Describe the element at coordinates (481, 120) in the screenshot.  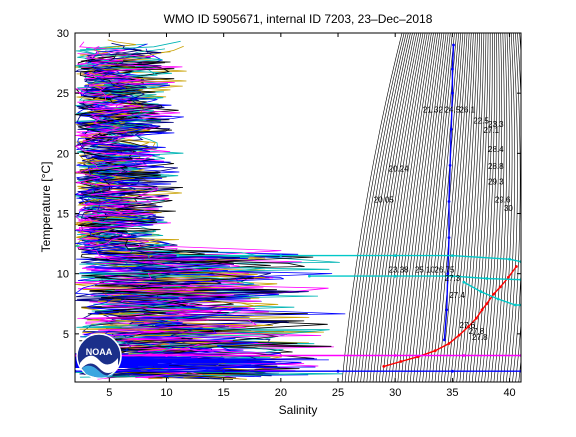
I see `contour-label: 22.5` at that location.